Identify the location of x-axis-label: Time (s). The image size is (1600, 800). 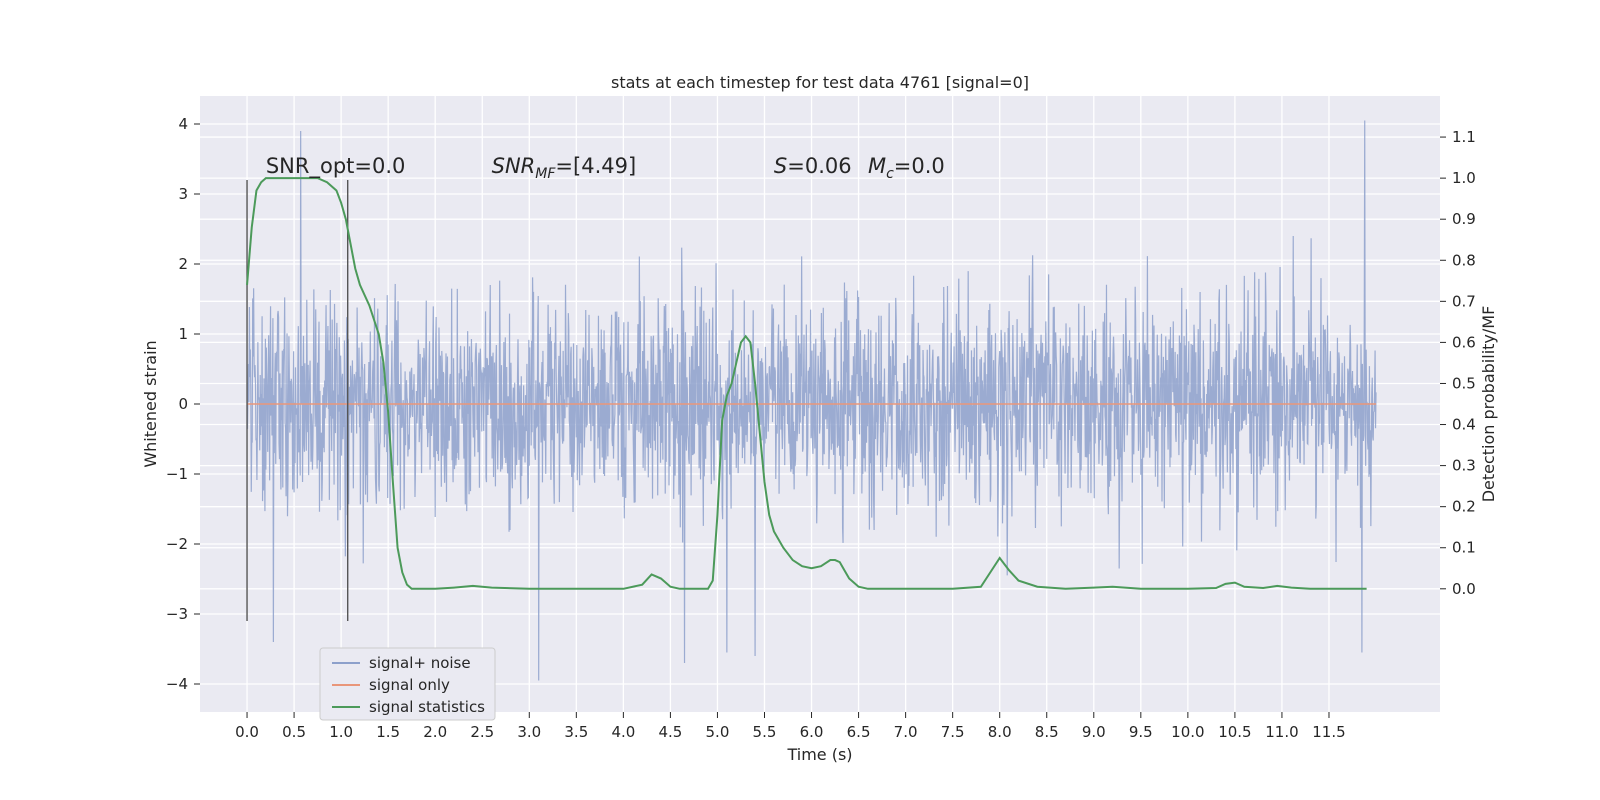
(819, 754).